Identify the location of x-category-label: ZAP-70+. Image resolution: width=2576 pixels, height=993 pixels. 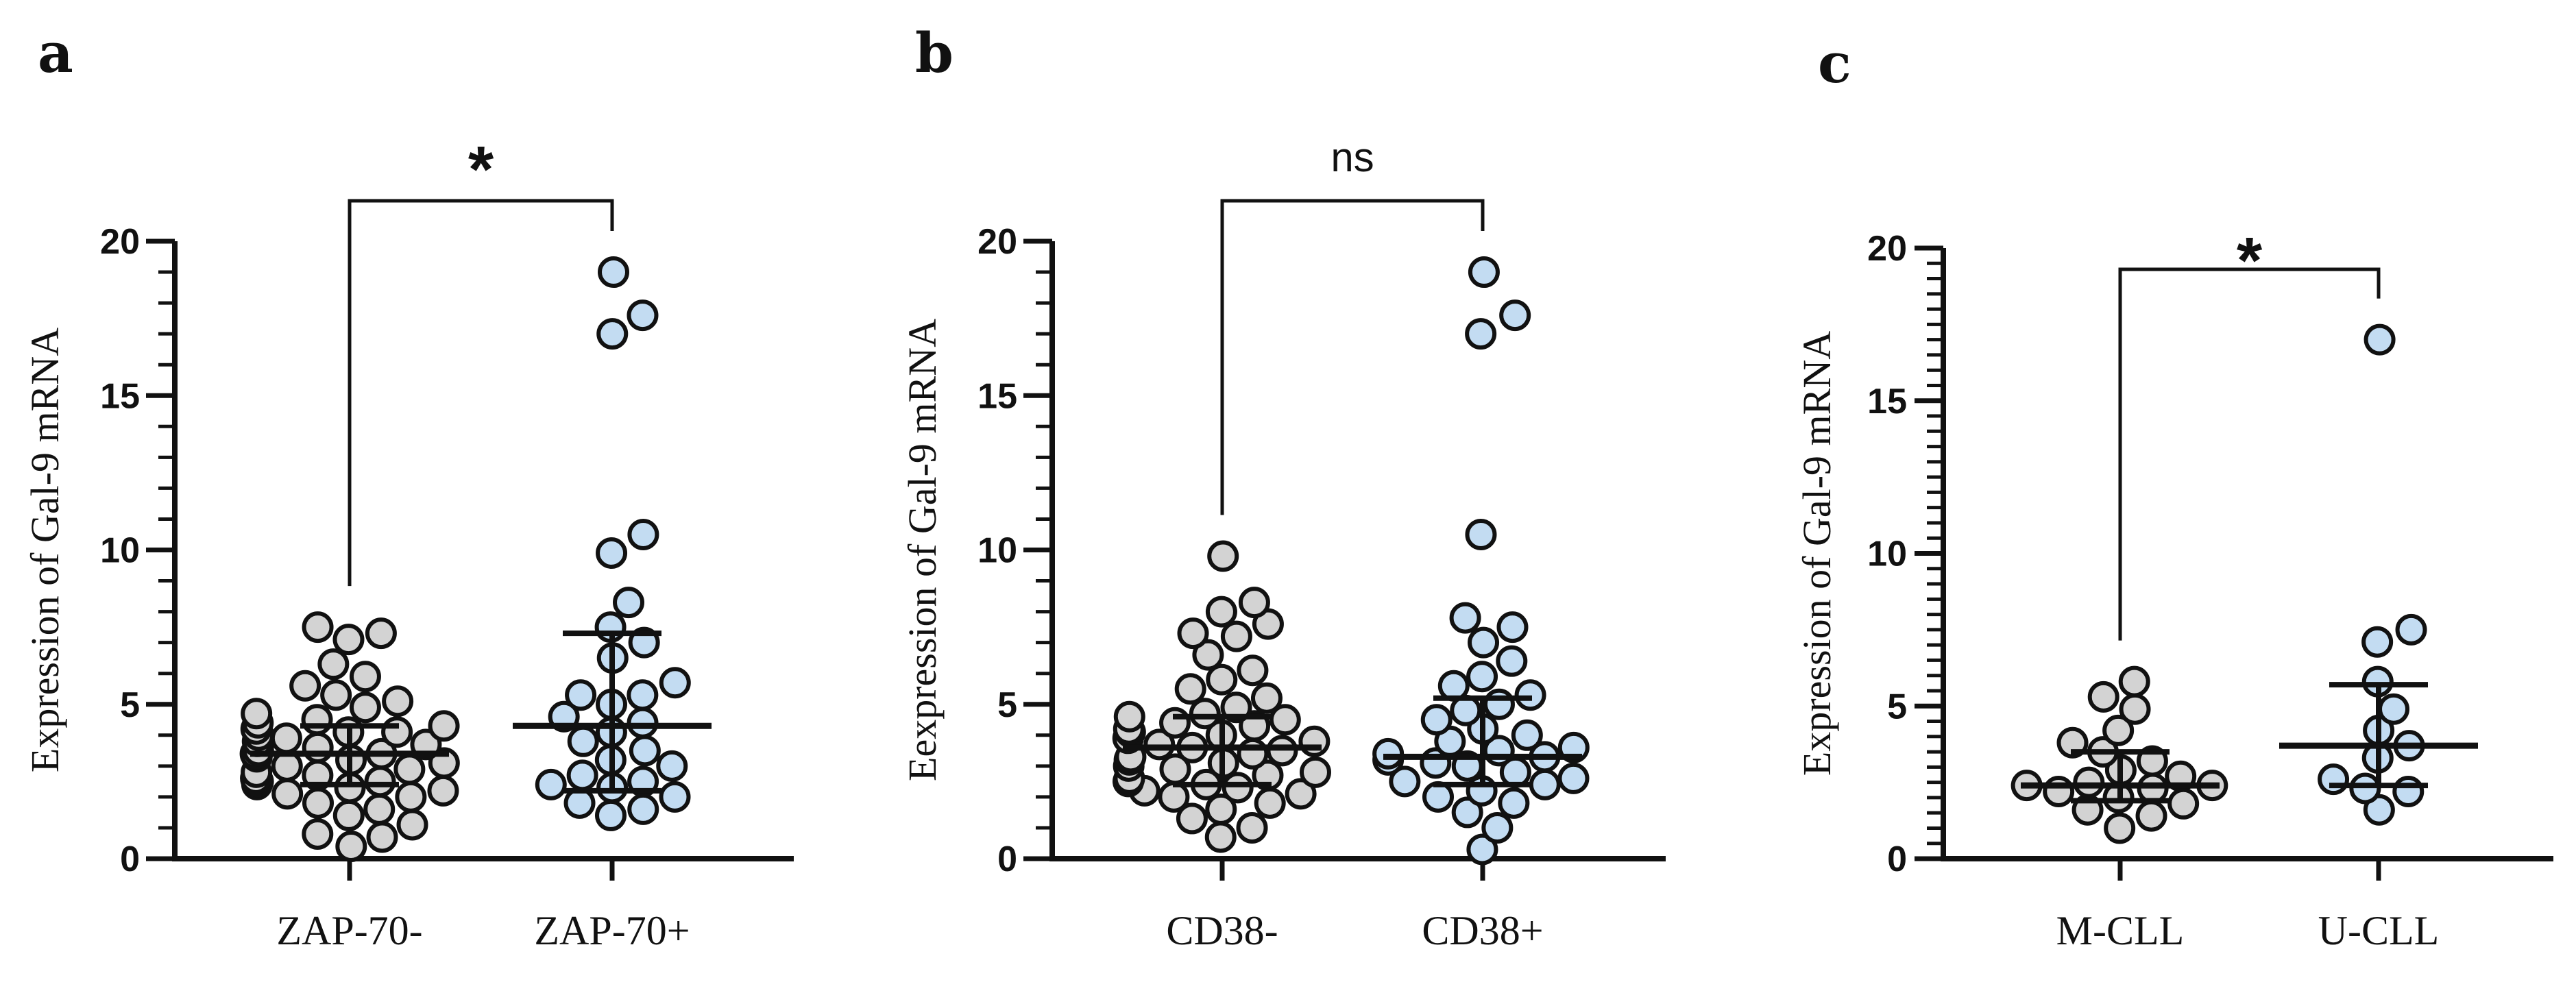
(612, 930).